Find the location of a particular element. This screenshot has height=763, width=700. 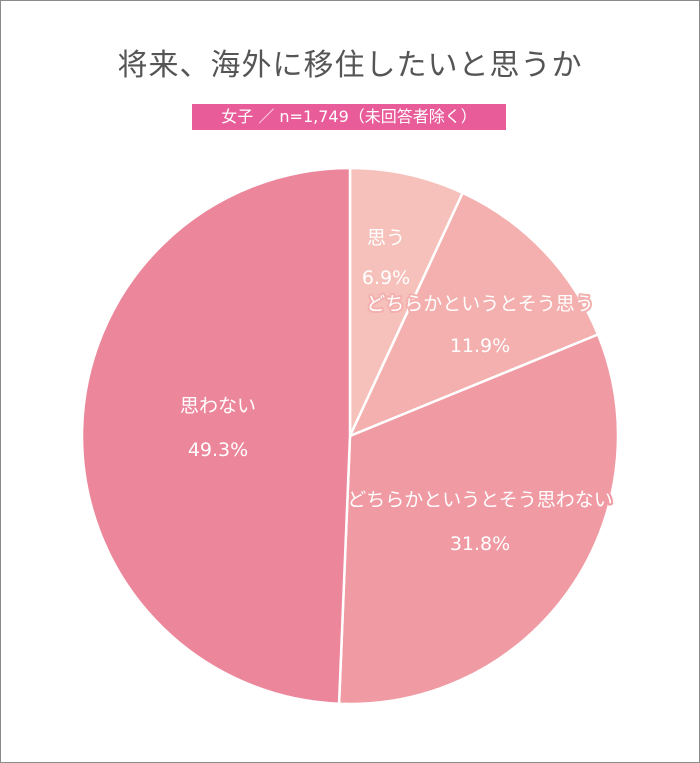

slice-label-3: どちらかというとそう思わない is located at coordinates (479, 500).